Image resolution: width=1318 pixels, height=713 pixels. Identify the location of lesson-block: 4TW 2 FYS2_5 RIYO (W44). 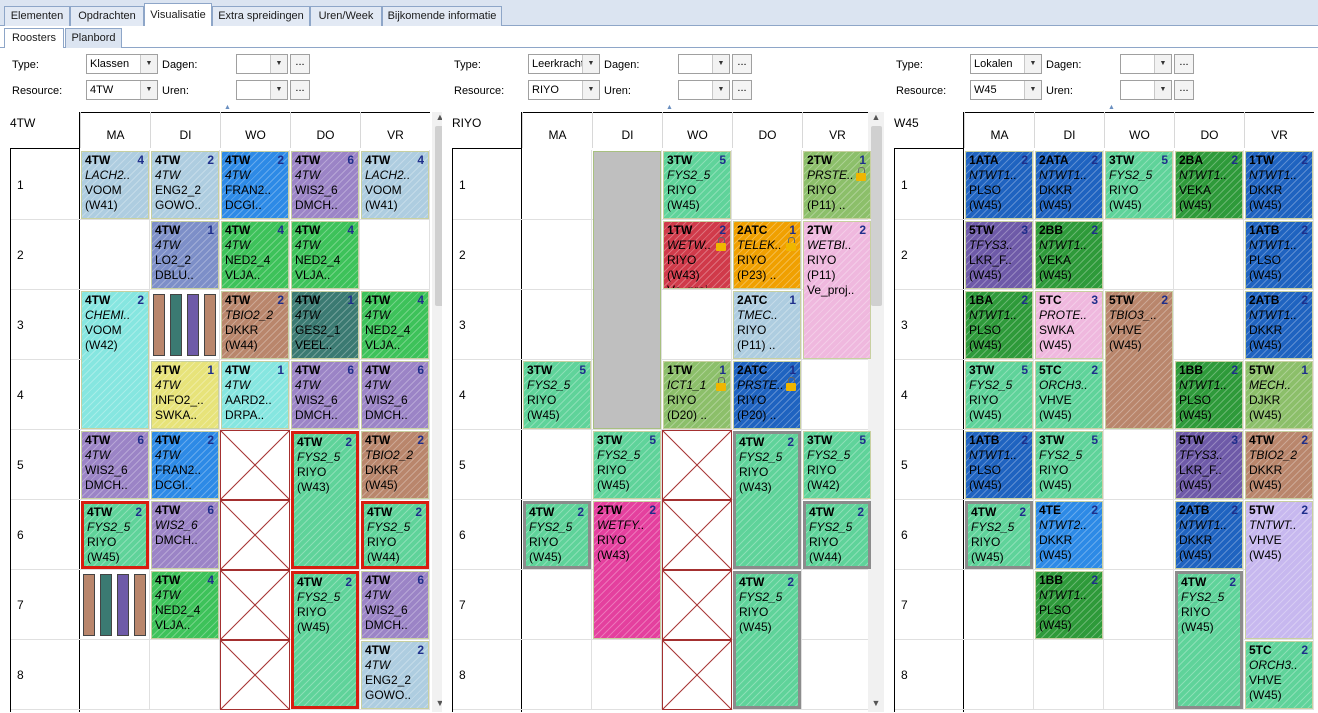
(395, 535).